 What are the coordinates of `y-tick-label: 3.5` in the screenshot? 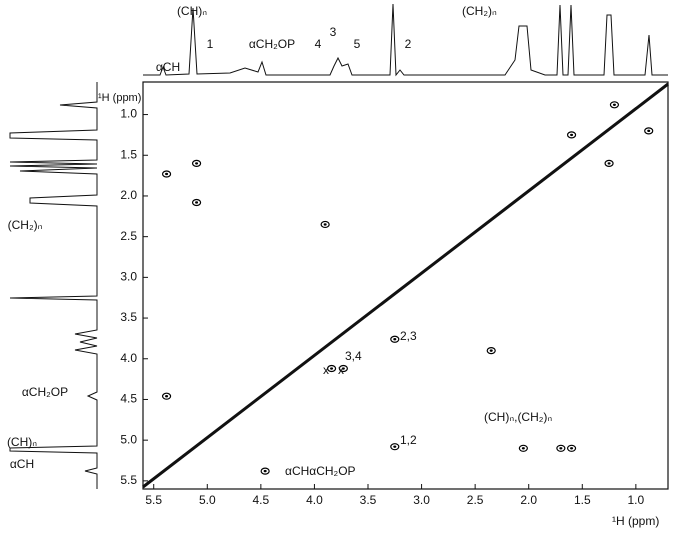 It's located at (128, 317).